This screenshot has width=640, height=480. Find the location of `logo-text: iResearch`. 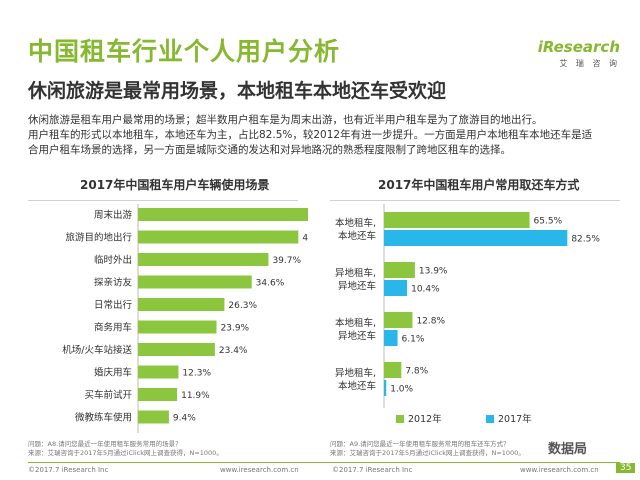

logo-text: iResearch is located at coordinates (578, 47).